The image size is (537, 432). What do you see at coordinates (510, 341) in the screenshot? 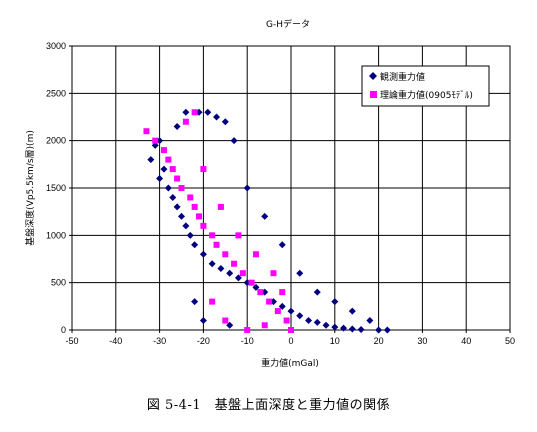
I see `x-tick-label: 50` at bounding box center [510, 341].